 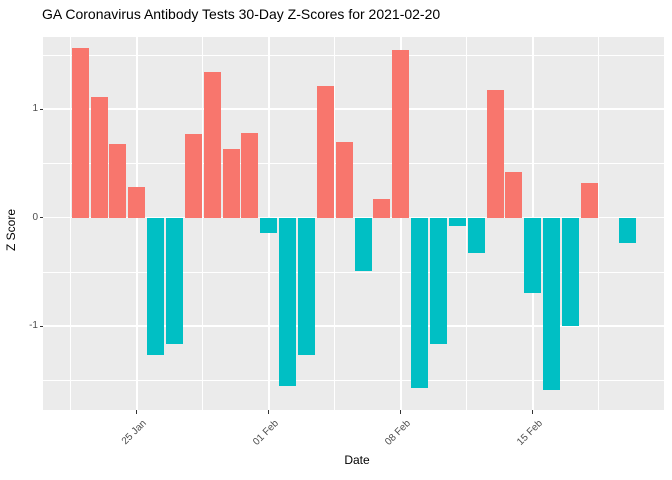 What do you see at coordinates (336, 460) in the screenshot?
I see `x-axis-title: Date` at bounding box center [336, 460].